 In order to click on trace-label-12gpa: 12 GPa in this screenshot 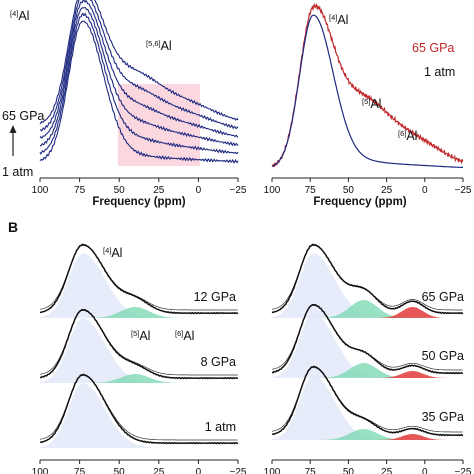, I will do `click(215, 297)`.